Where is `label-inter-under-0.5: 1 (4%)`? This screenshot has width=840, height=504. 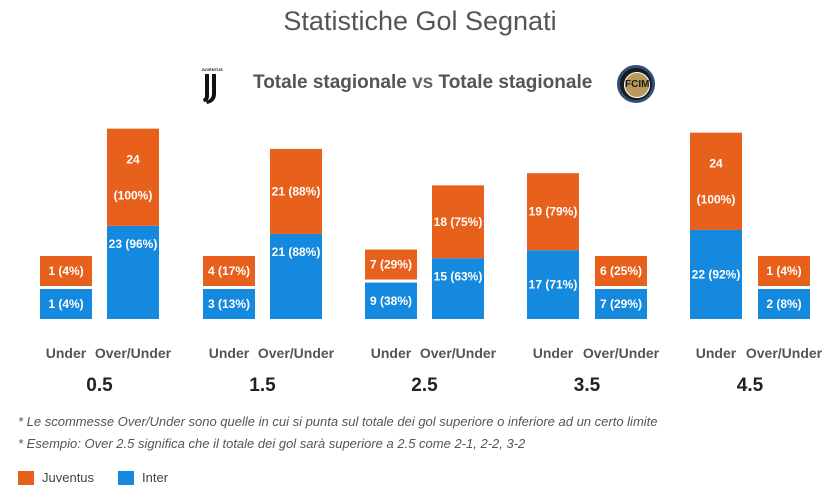
label-inter-under-0.5: 1 (4%) is located at coordinates (65, 304).